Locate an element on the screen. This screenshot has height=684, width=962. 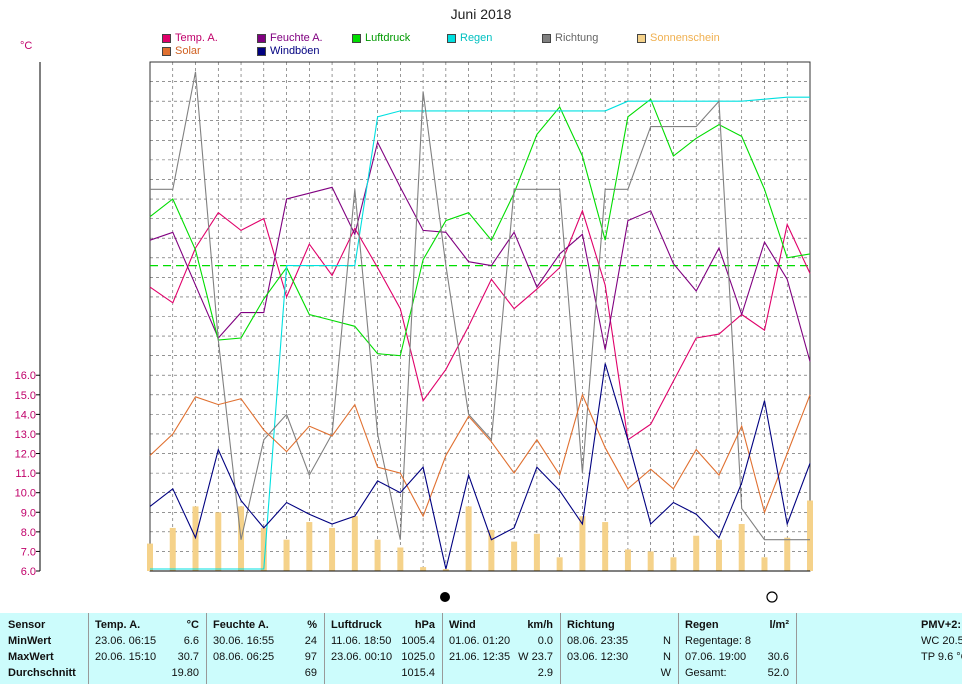
y-axis: 6.0 7.0 8.0 9.0 10.0 11.0 12.0 13.0 14.0 15.0 16.0 is located at coordinates (27, 474).